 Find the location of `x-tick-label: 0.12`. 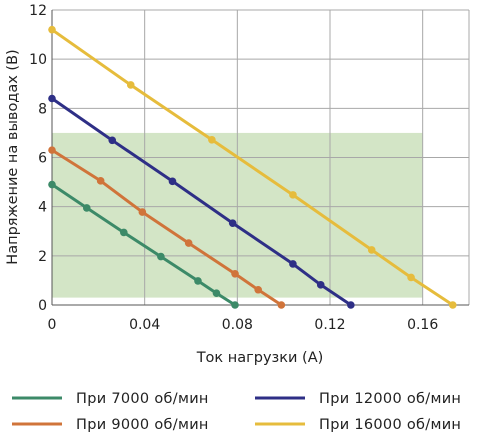

x-tick-label: 0.12 is located at coordinates (329, 325).